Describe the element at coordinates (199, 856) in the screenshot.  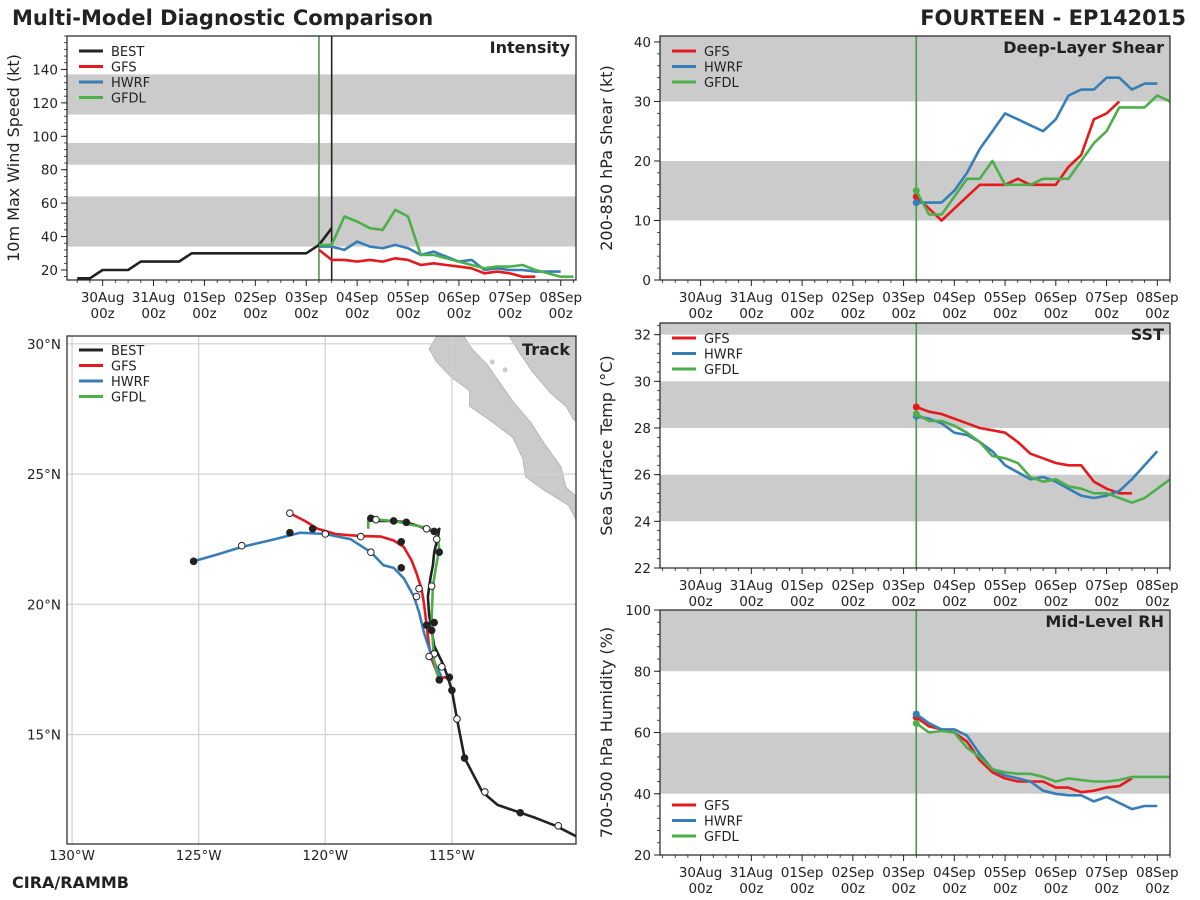
I see `lon-tick-label: 125°W` at that location.